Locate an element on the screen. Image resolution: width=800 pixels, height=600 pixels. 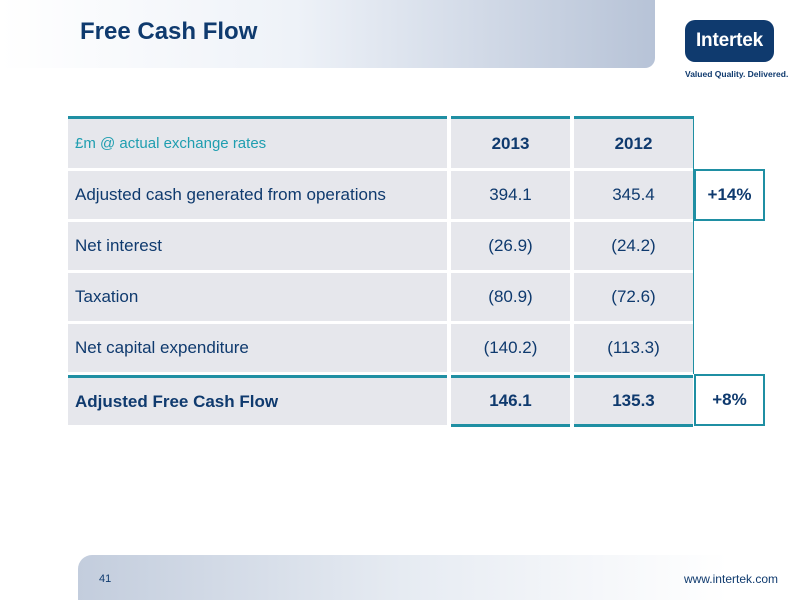
table-cell-2012-total: 135.3 is located at coordinates (633, 401).